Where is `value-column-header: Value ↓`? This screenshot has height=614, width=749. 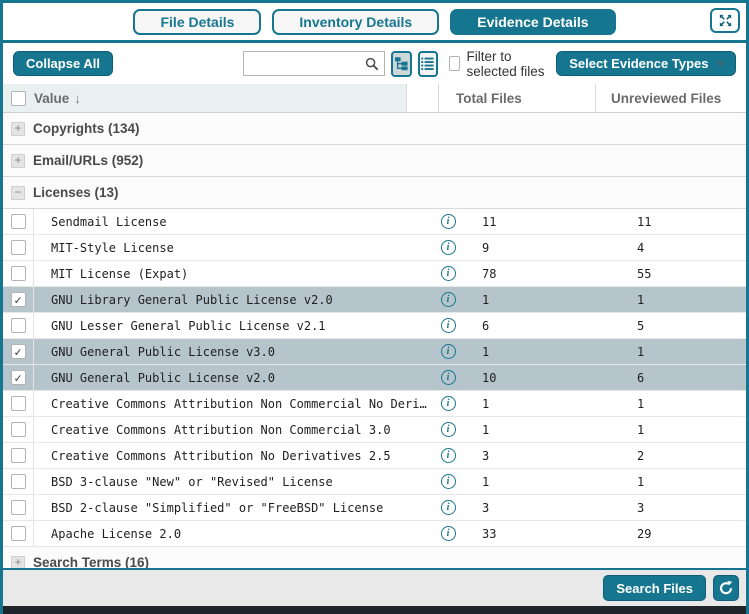 value-column-header: Value ↓ is located at coordinates (205, 98).